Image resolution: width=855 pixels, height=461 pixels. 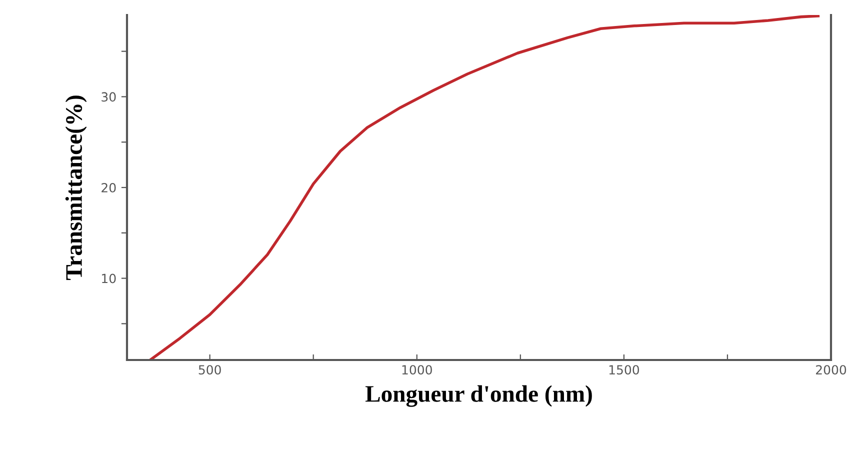 I want to click on x-tick-label: 2000, so click(x=831, y=370).